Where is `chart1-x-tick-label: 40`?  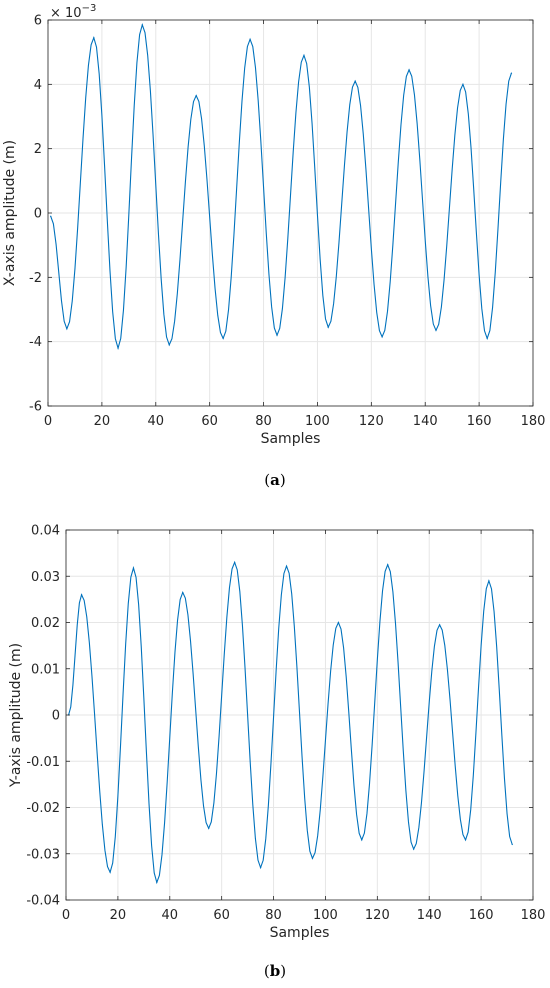
chart1-x-tick-label: 40 is located at coordinates (156, 421).